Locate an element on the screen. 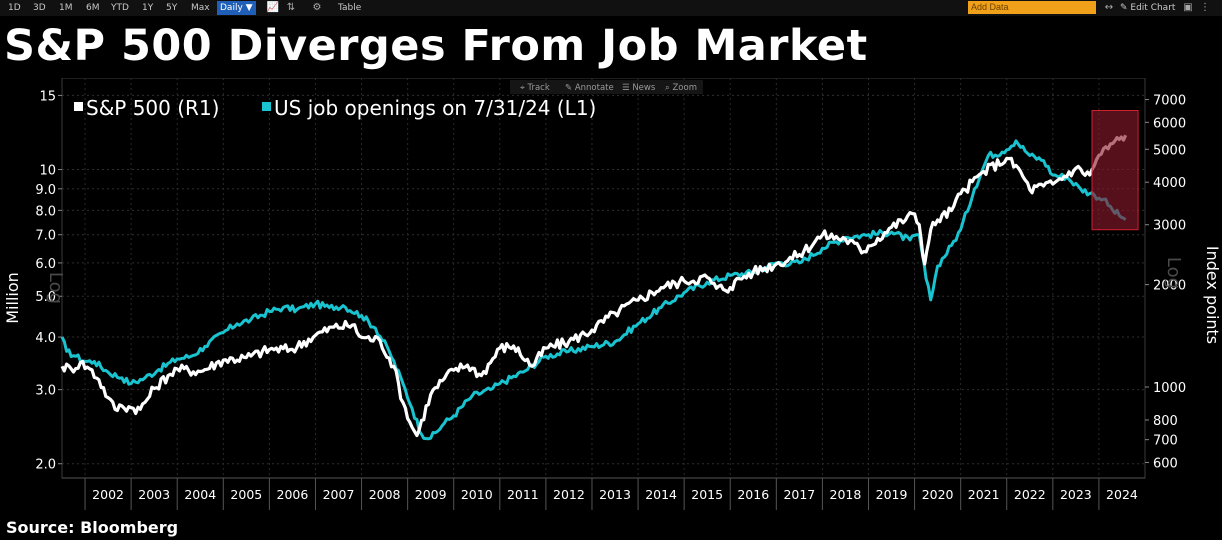 The width and height of the screenshot is (1222, 540). x-tick-label: 2010 is located at coordinates (477, 494).